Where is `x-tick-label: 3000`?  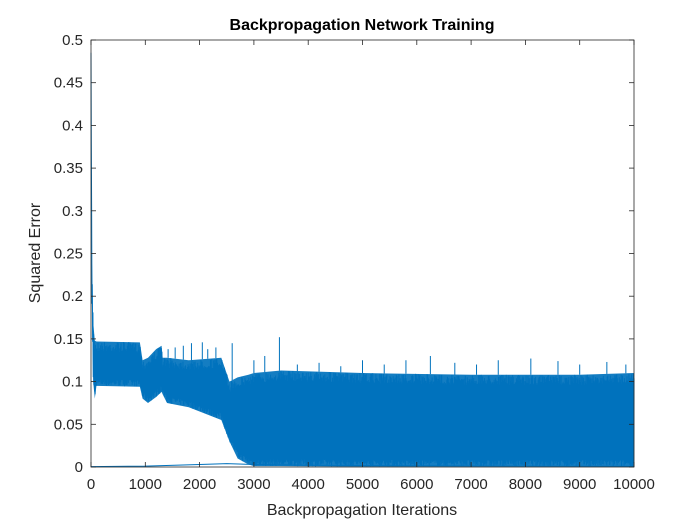 x-tick-label: 3000 is located at coordinates (253, 484).